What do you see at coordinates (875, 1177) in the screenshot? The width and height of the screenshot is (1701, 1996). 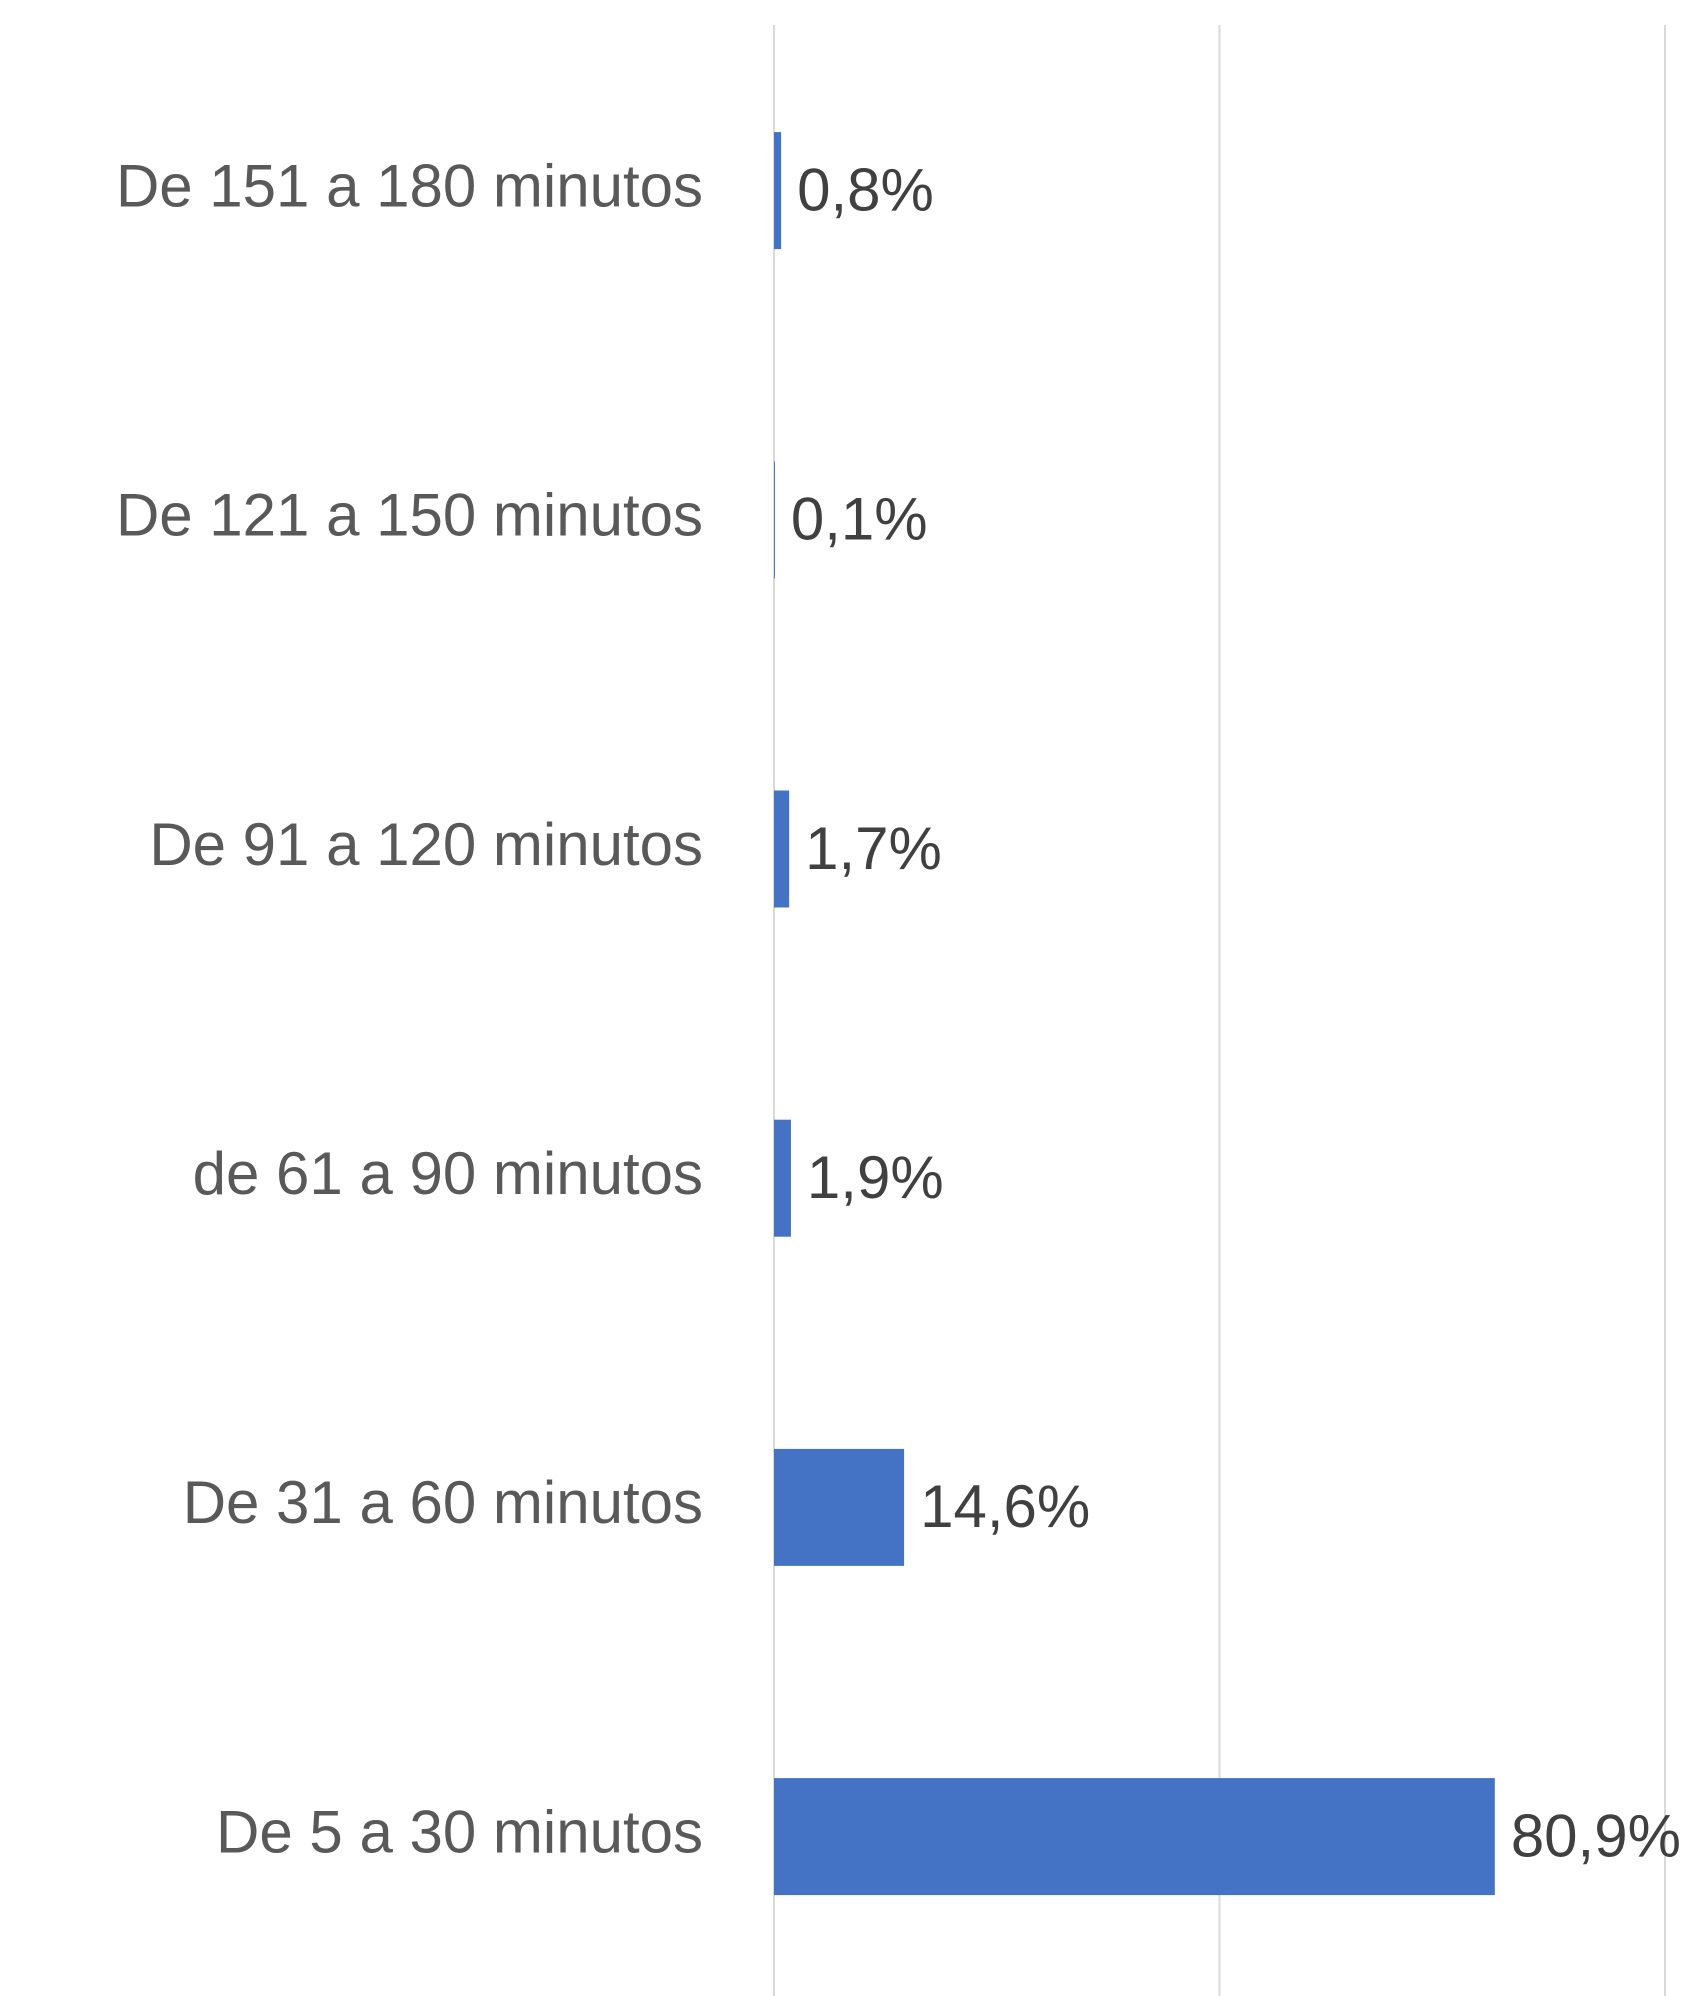 I see `value-label: 1,9%` at bounding box center [875, 1177].